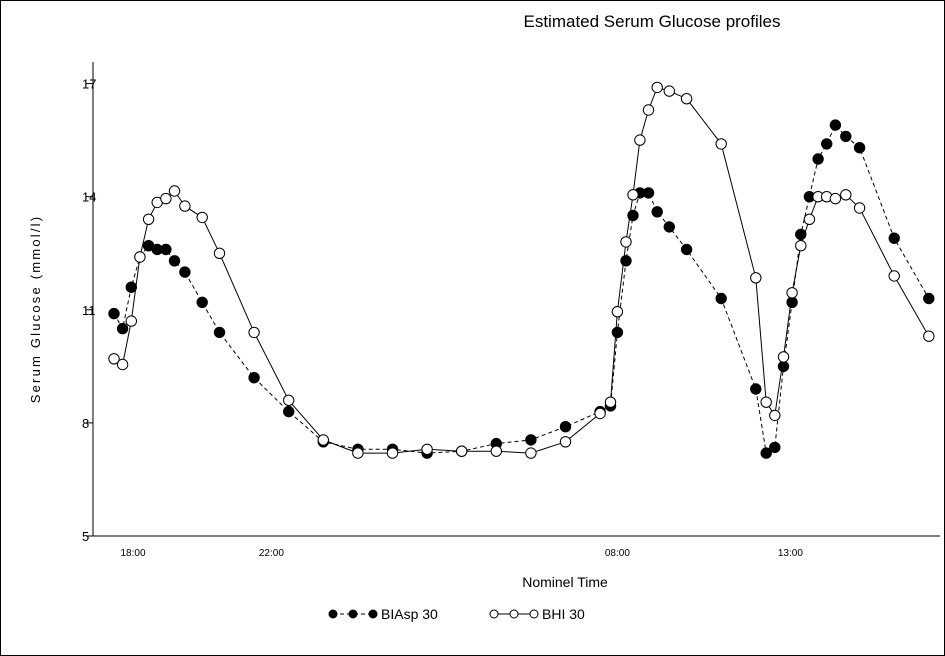 The height and width of the screenshot is (656, 945). Describe the element at coordinates (652, 21) in the screenshot. I see `chart-title: Estimated Serum Glucose profiles` at that location.